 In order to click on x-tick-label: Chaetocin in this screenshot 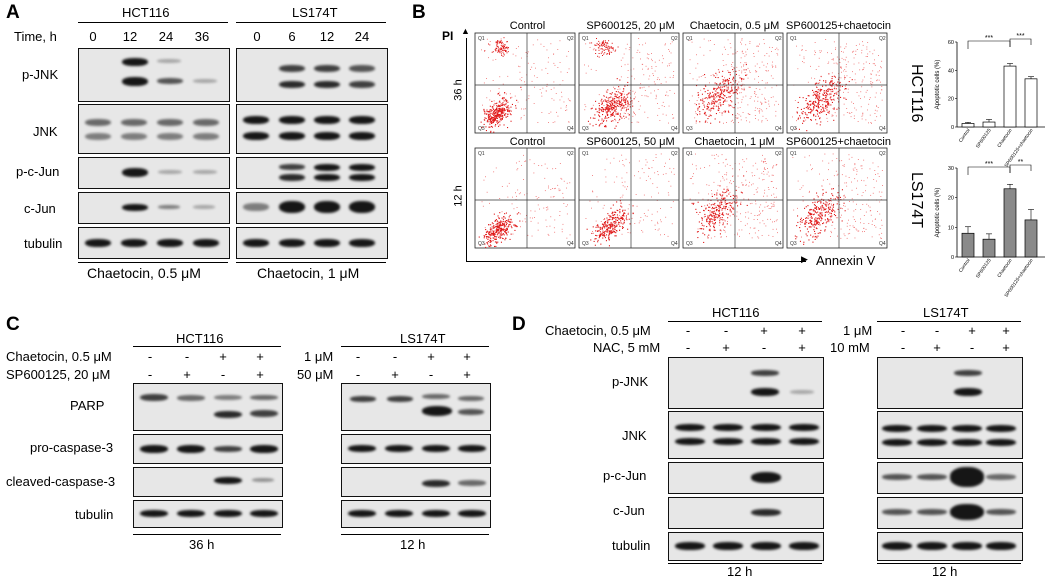, I will do `click(1004, 137)`.